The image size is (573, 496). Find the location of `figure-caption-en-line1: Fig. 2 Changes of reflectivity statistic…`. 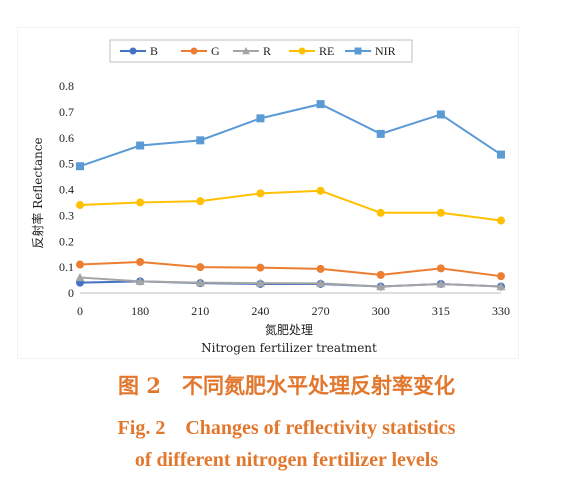

figure-caption-en-line1: Fig. 2 Changes of reflectivity statistic… is located at coordinates (286, 428).